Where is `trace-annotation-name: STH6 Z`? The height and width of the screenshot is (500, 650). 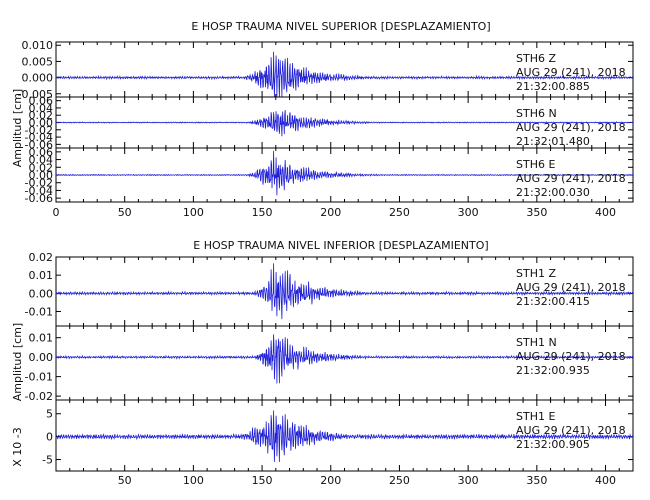
trace-annotation-name: STH6 Z is located at coordinates (536, 58).